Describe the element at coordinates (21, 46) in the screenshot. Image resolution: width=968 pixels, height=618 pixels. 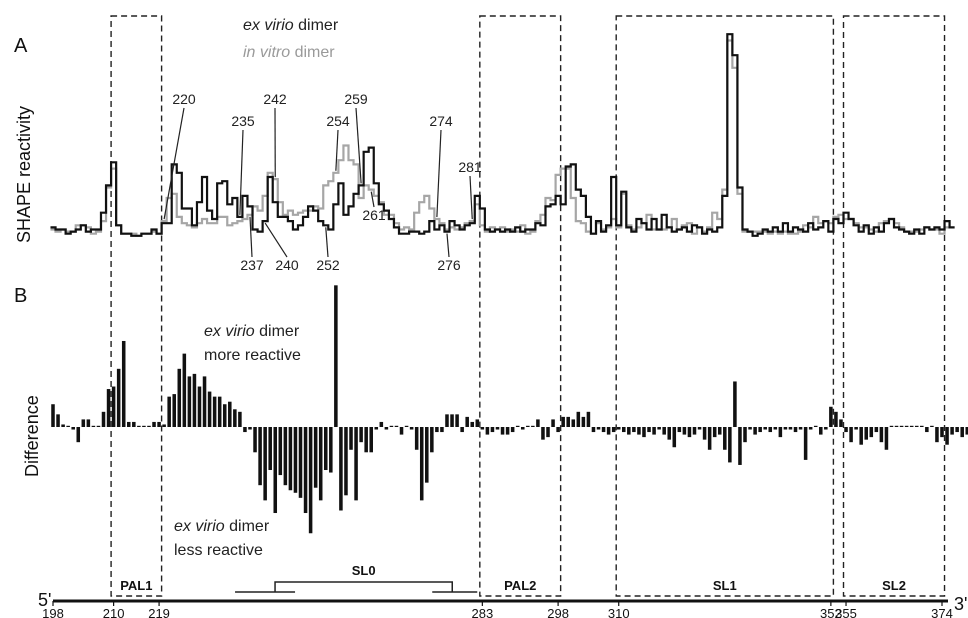
I see `panel-a-label: A` at that location.